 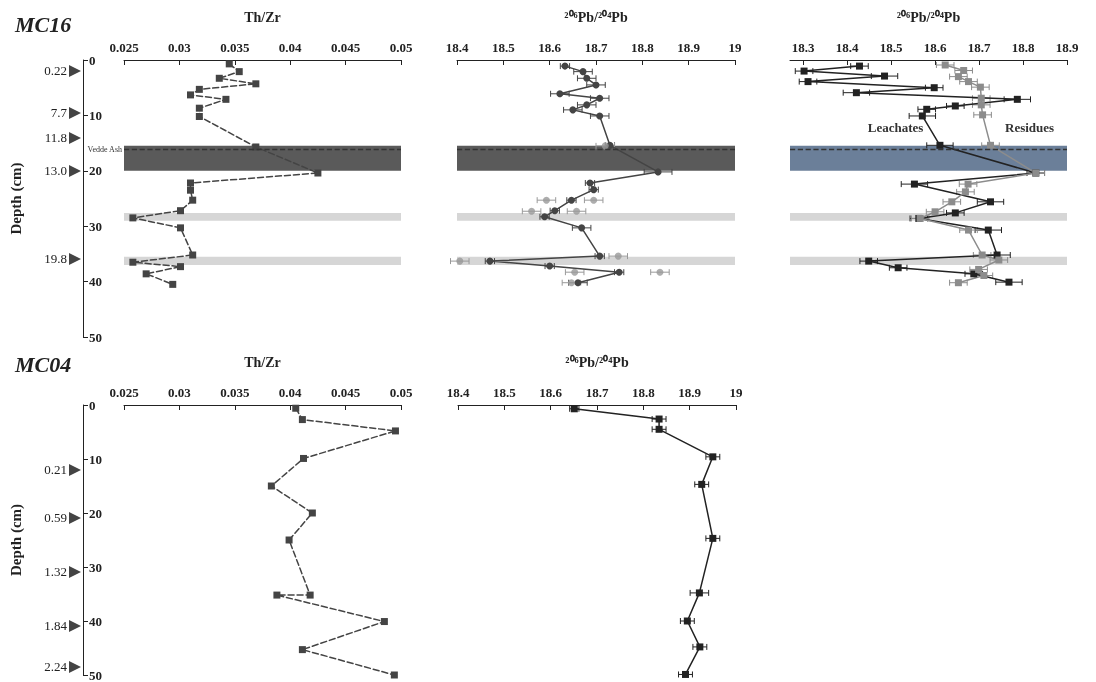 What do you see at coordinates (736, 392) in the screenshot?
I see `x-tick-label: 19` at bounding box center [736, 392].